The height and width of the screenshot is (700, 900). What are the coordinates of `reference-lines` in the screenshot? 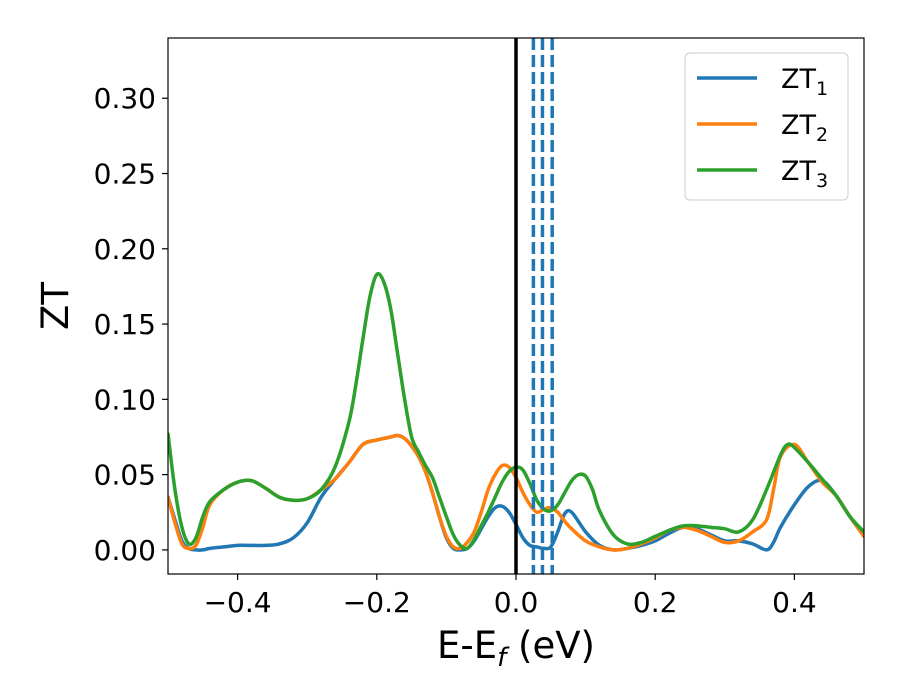 It's located at (534, 306).